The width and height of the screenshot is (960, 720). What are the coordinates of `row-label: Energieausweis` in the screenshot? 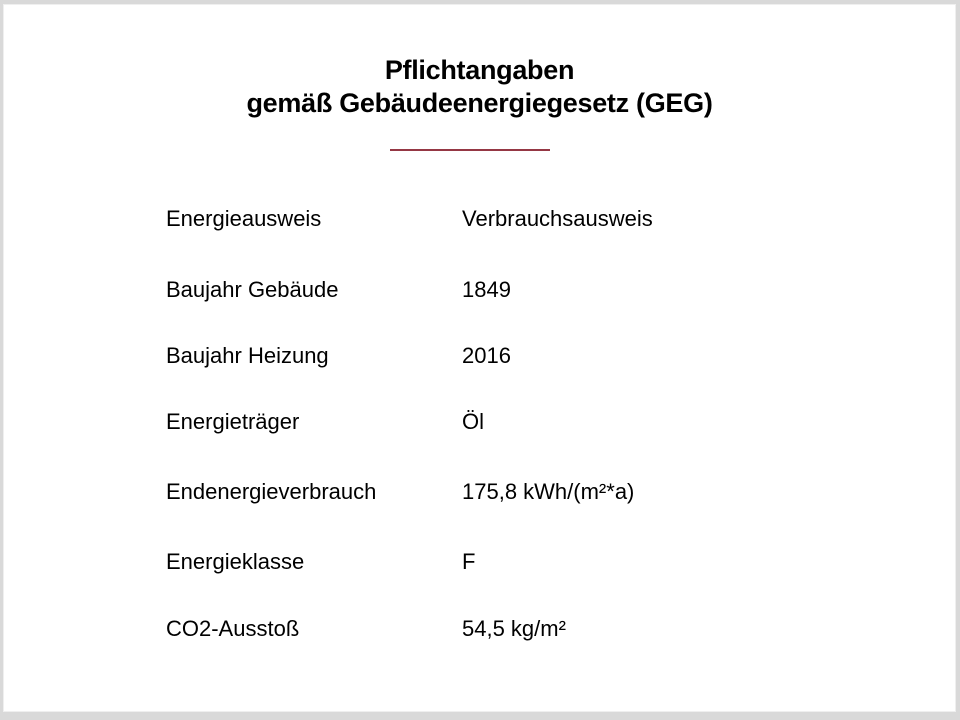 It's located at (244, 218).